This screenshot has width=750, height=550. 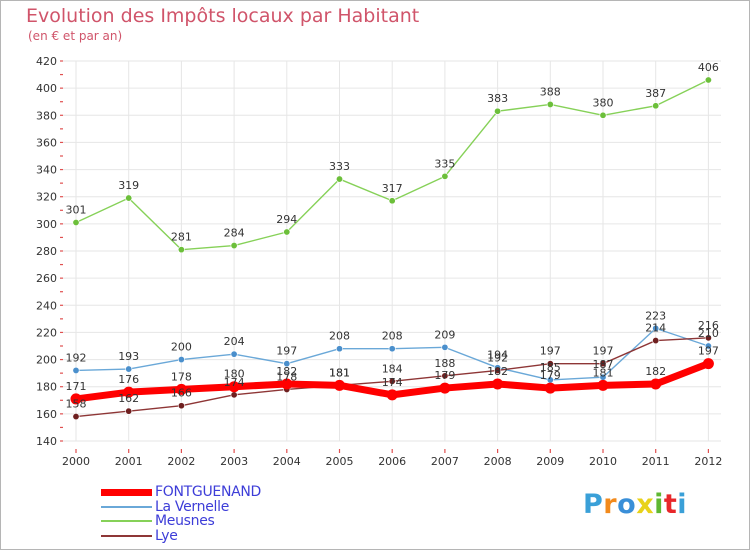 What do you see at coordinates (46, 278) in the screenshot?
I see `y-tick-label: 260` at bounding box center [46, 278].